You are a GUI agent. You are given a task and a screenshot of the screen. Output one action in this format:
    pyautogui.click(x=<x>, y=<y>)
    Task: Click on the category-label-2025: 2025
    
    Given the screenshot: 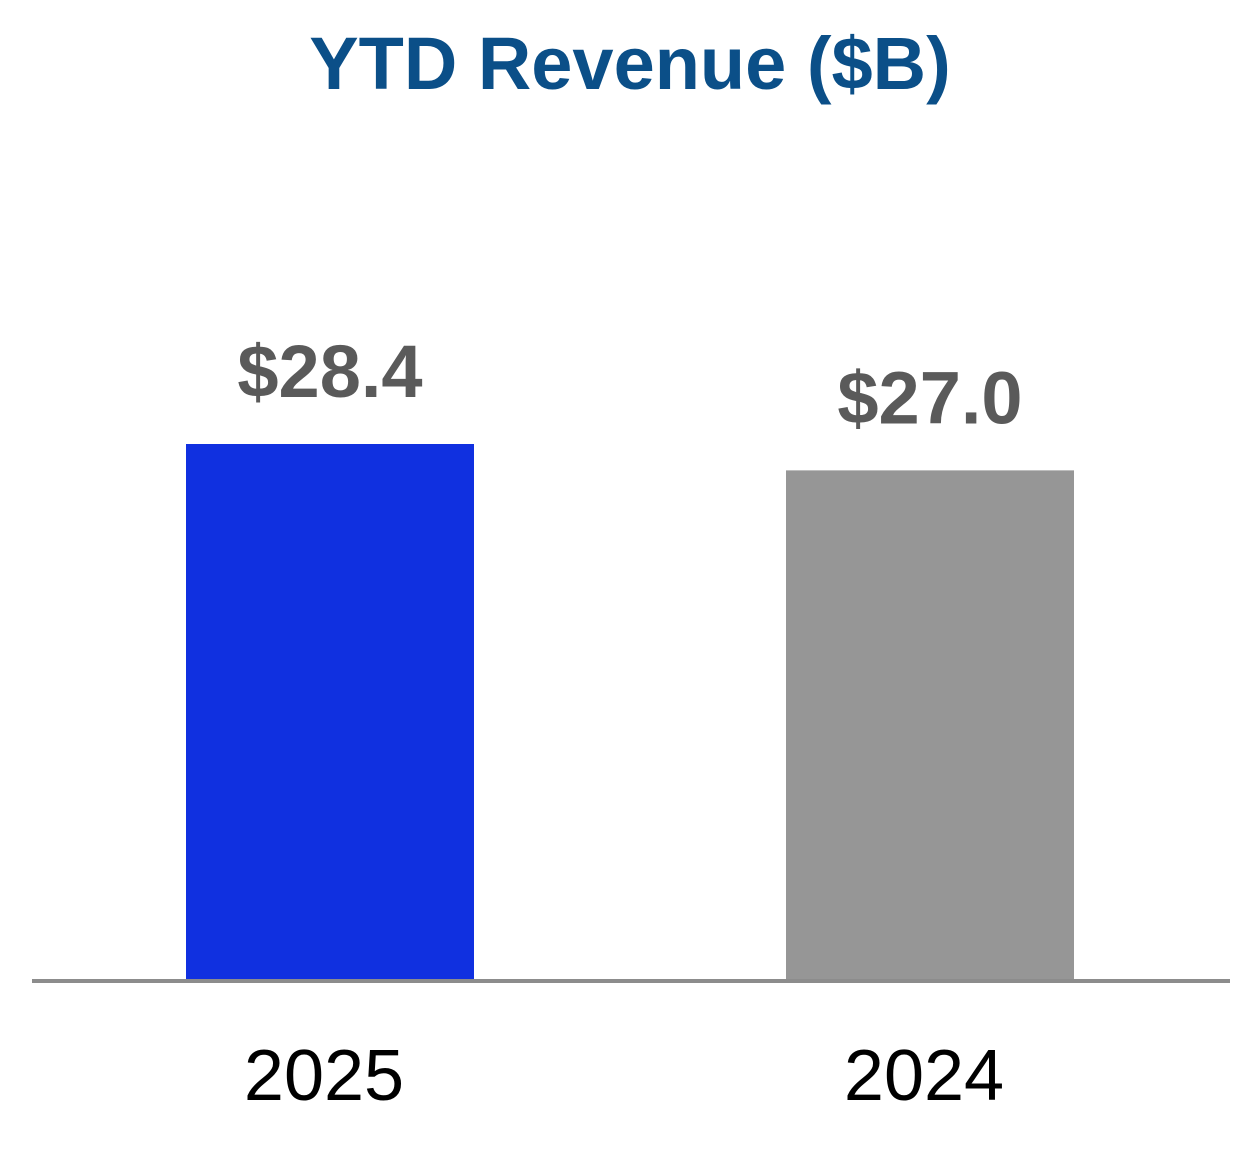 What is the action you would take?
    pyautogui.click(x=324, y=1076)
    